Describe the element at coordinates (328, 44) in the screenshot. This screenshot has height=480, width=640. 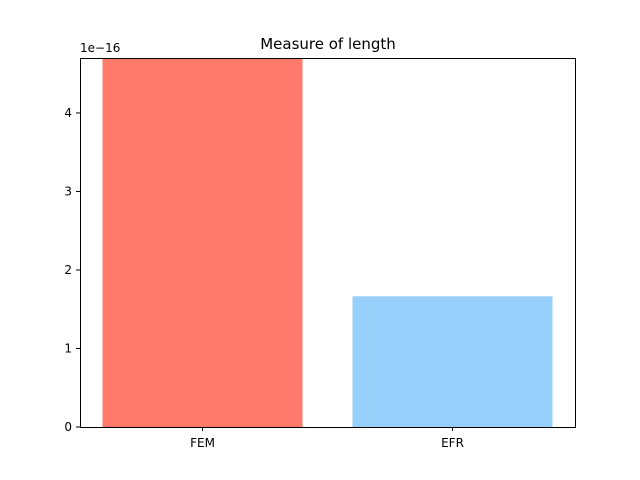
I see `chart-title: Measure of length` at that location.